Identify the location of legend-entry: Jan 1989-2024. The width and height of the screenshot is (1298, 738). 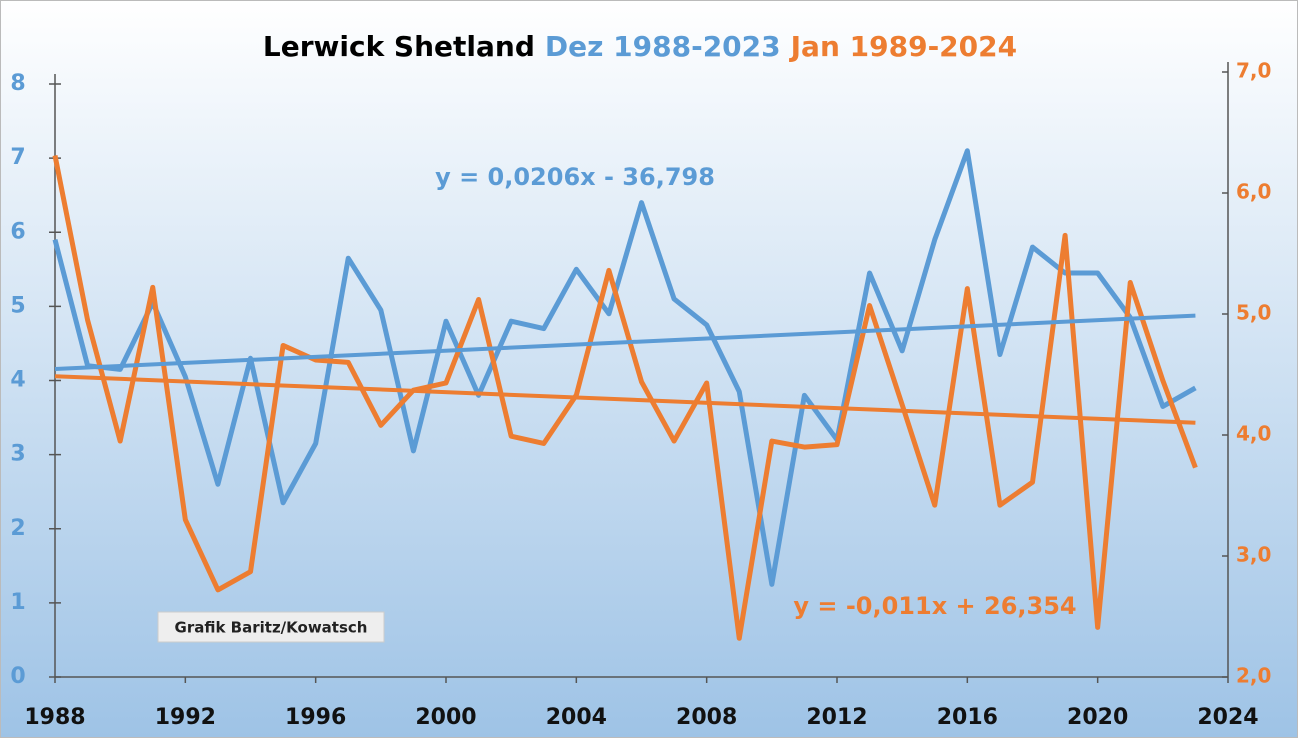
(903, 46).